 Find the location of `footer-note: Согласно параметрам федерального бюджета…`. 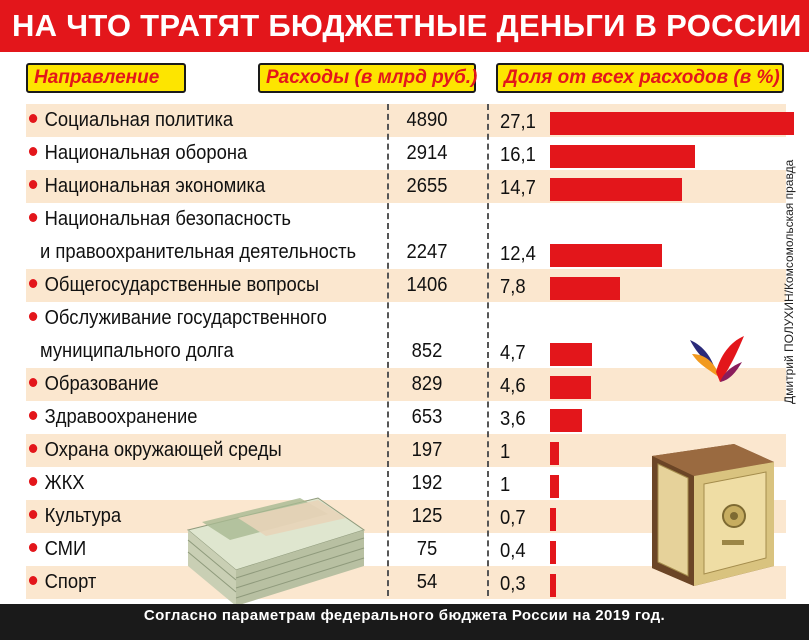

footer-note: Согласно параметрам федерального бюджета… is located at coordinates (404, 622).